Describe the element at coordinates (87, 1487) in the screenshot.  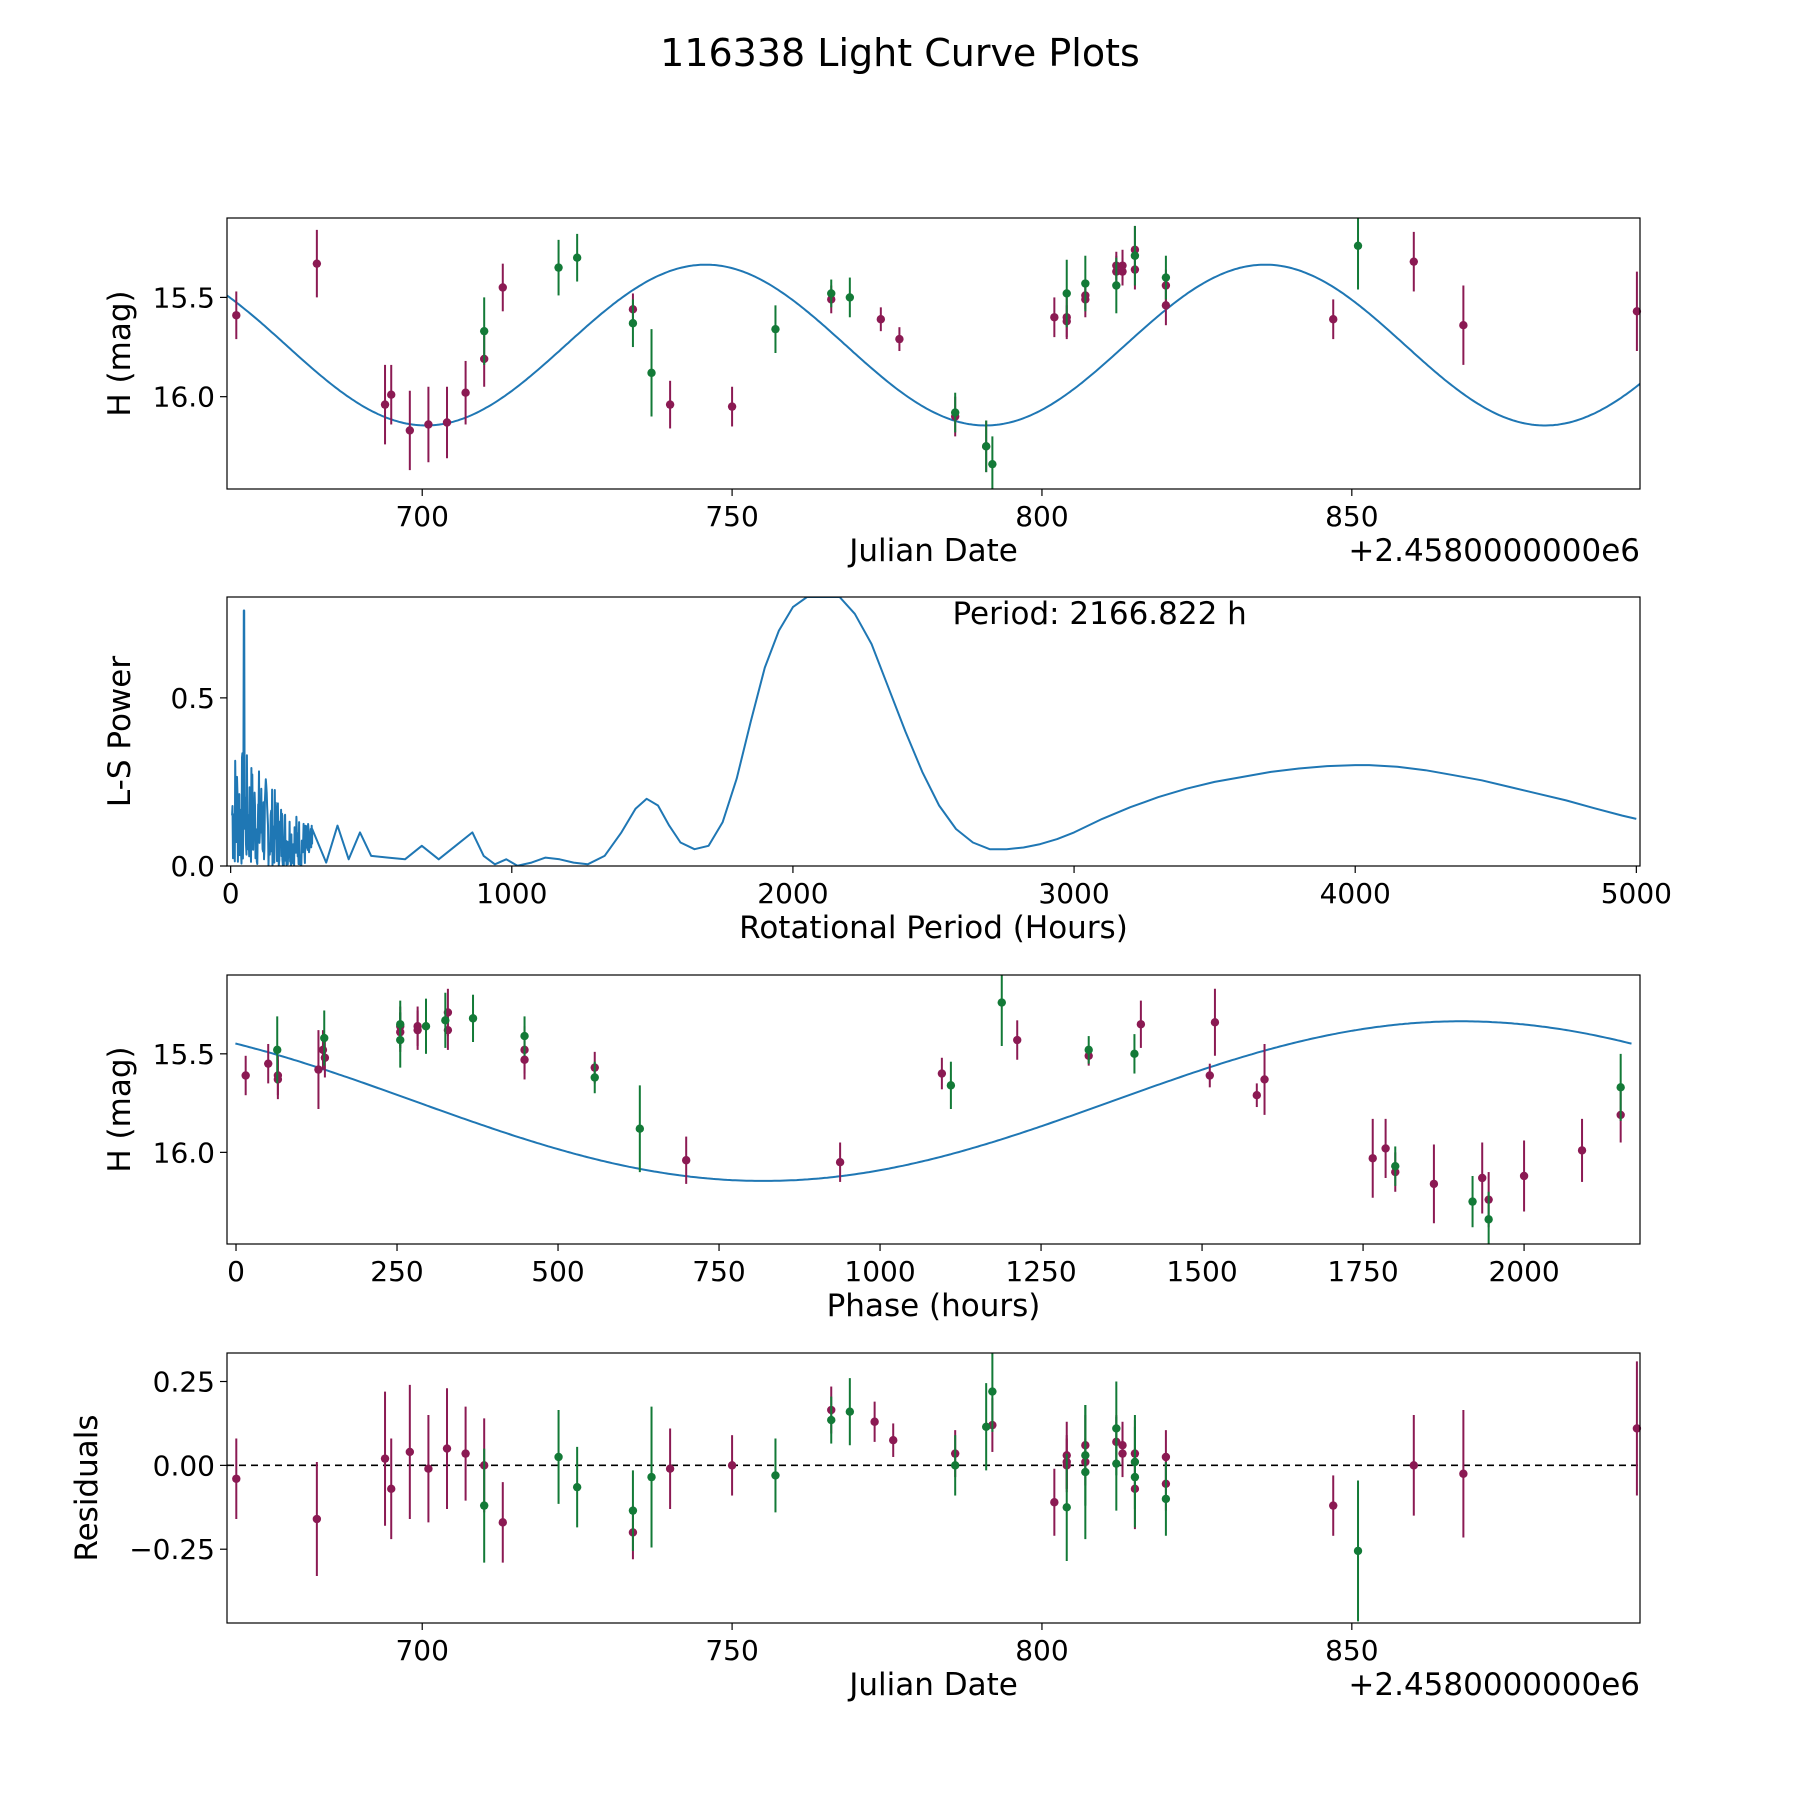
I see `y-axis-label: Residuals` at that location.